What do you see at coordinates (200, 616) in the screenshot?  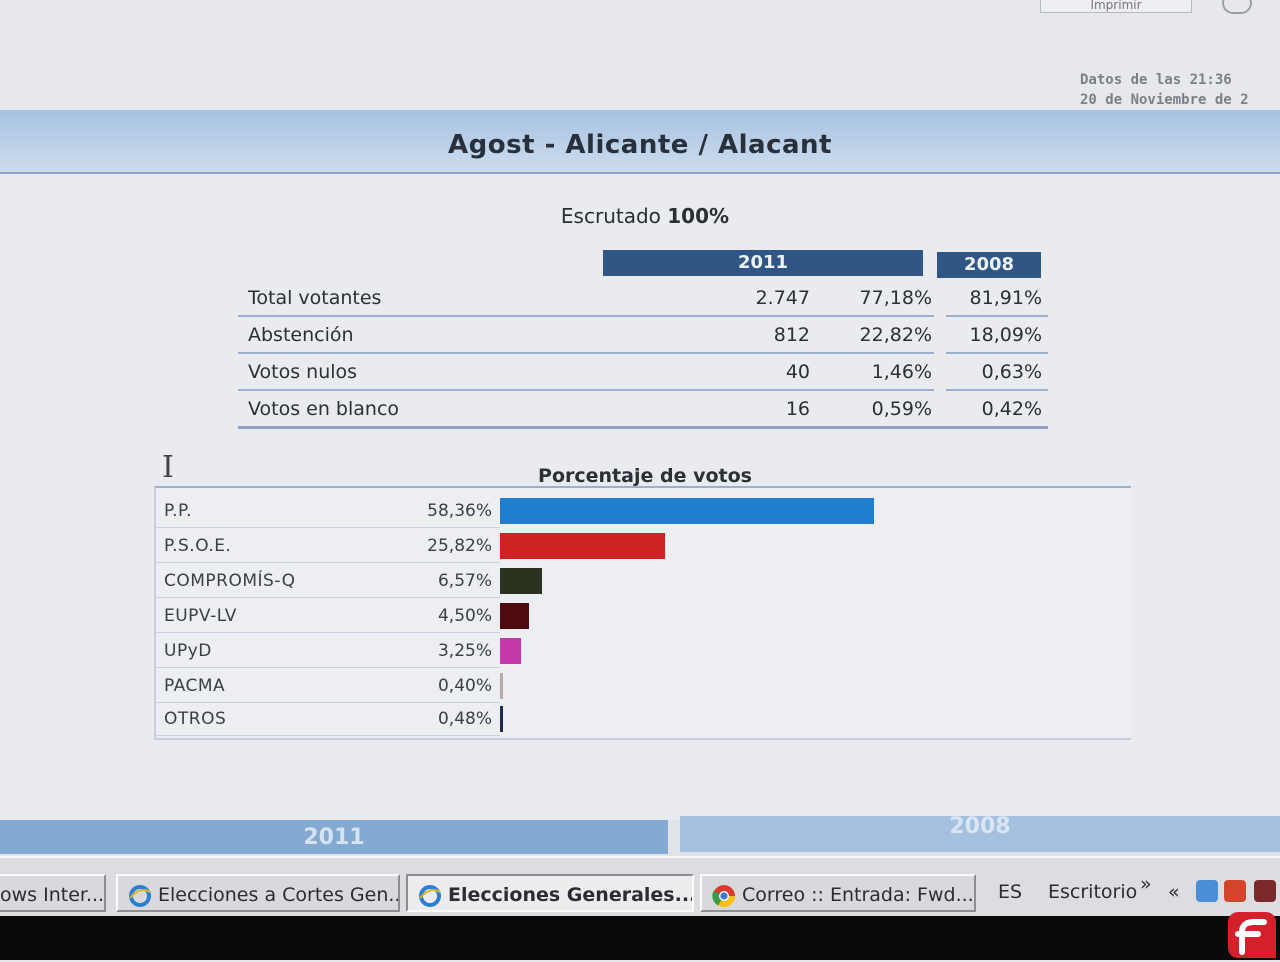 I see `party-name: EUPV-LV` at bounding box center [200, 616].